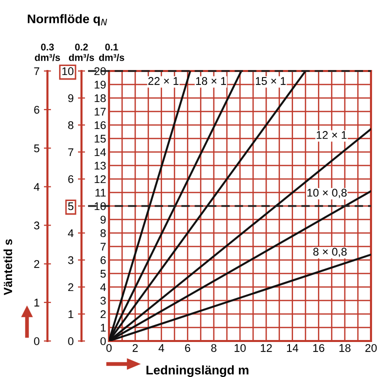 Image resolution: width=380 pixels, height=377 pixels. What do you see at coordinates (197, 371) in the screenshot?
I see `x-axis-title: Ledningslängd m` at bounding box center [197, 371].